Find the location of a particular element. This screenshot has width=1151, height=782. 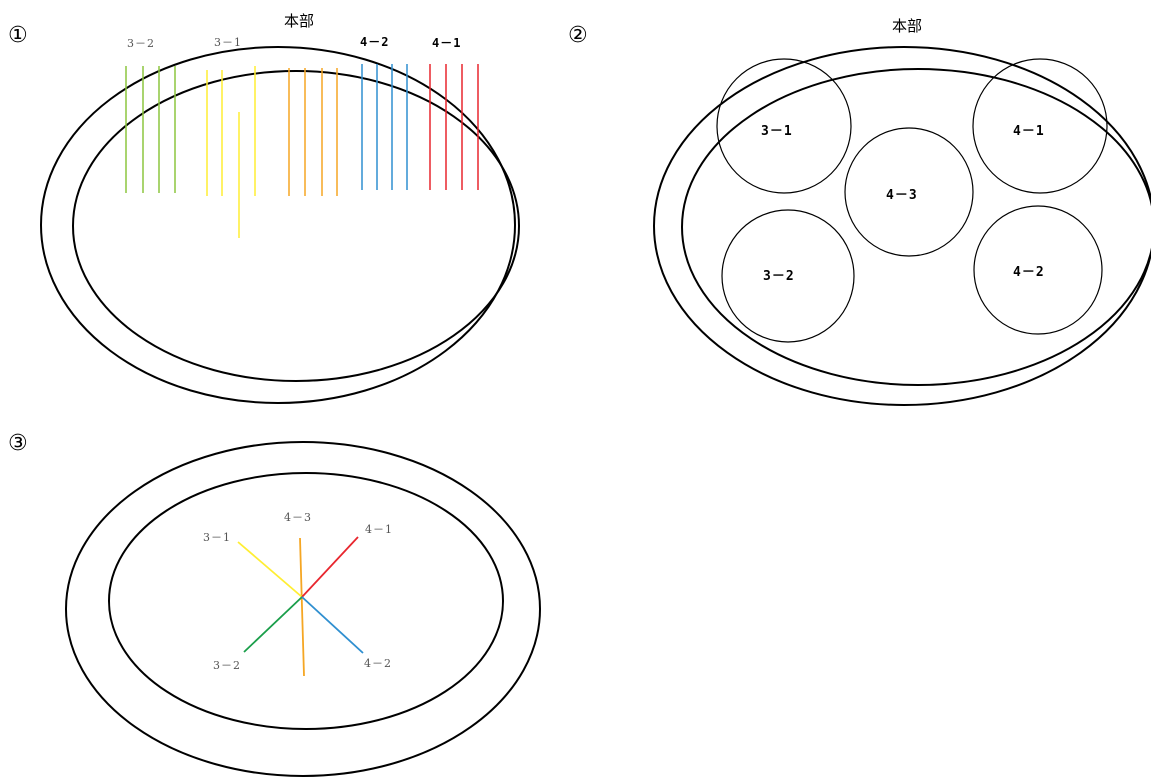

zone-label-4-2: 4－2 is located at coordinates (1029, 272).